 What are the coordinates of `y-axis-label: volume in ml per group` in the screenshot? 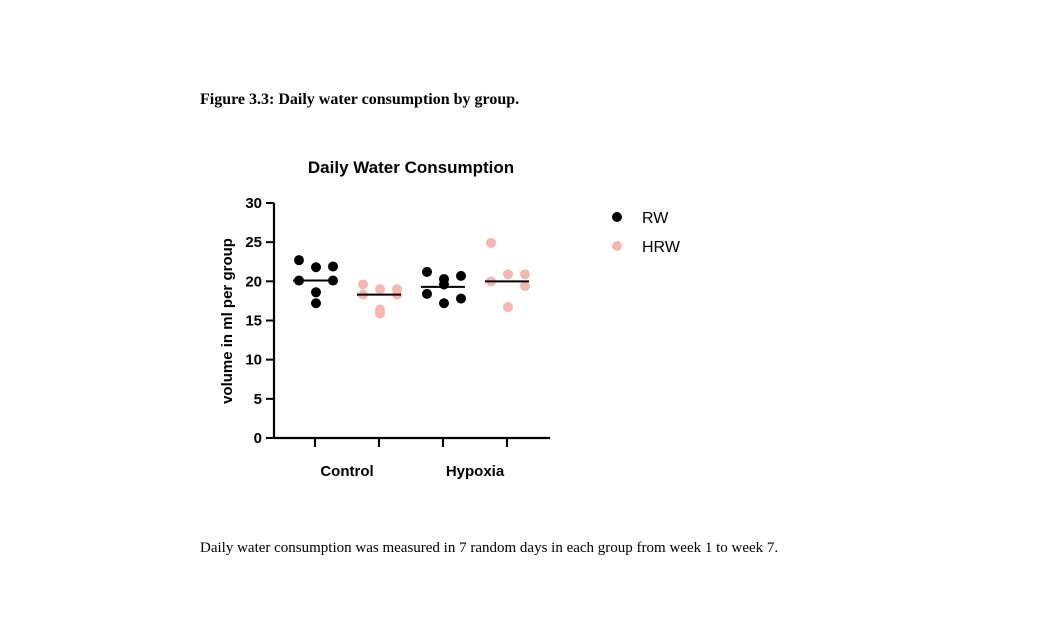 It's located at (227, 321).